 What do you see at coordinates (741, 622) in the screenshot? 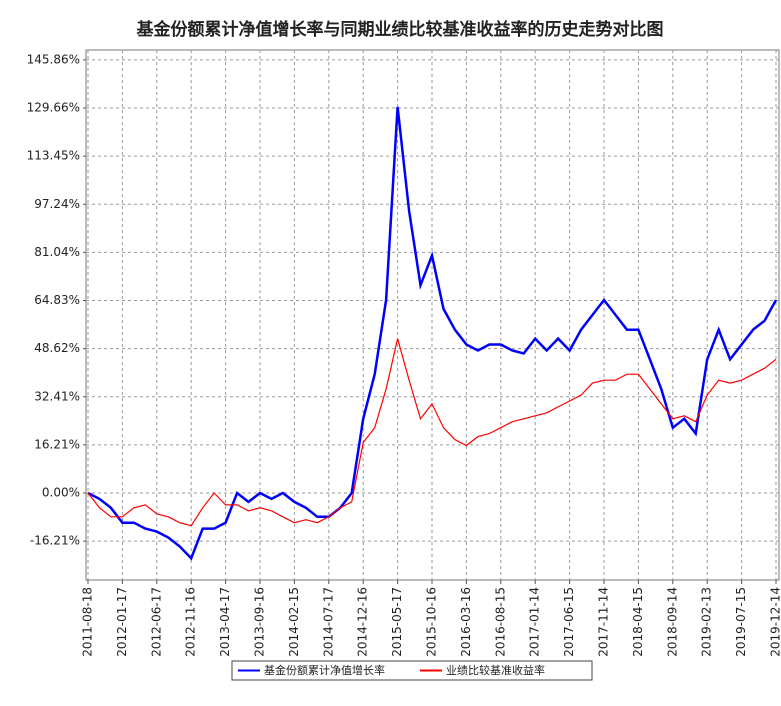
I see `x-tick-label: 2019-07-15` at bounding box center [741, 622].